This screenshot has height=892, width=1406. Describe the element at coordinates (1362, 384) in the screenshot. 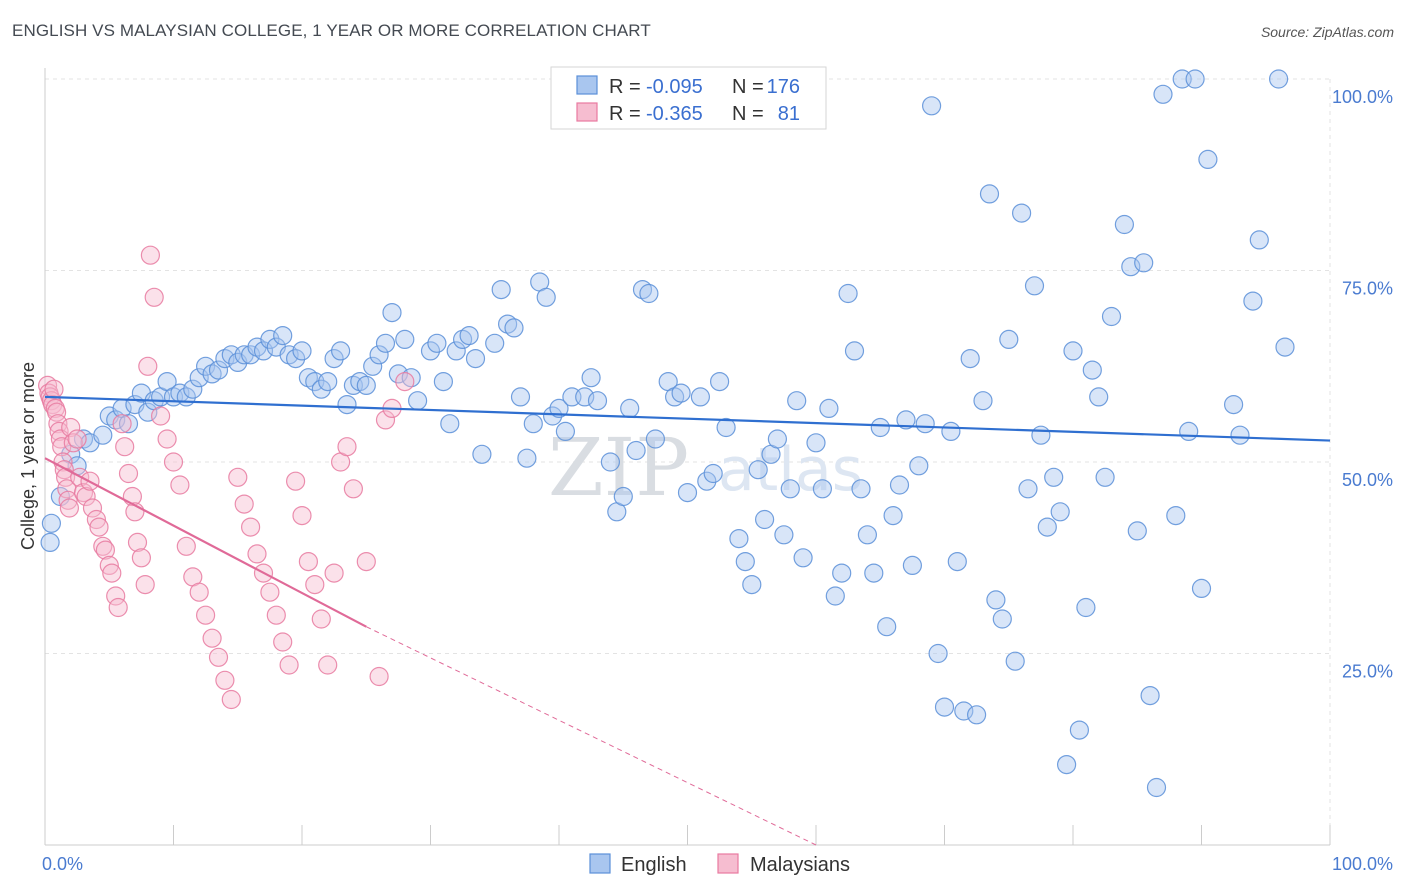

I see `y-tick-labels: 25.0% 50.0% 75.0% 100.0%` at that location.